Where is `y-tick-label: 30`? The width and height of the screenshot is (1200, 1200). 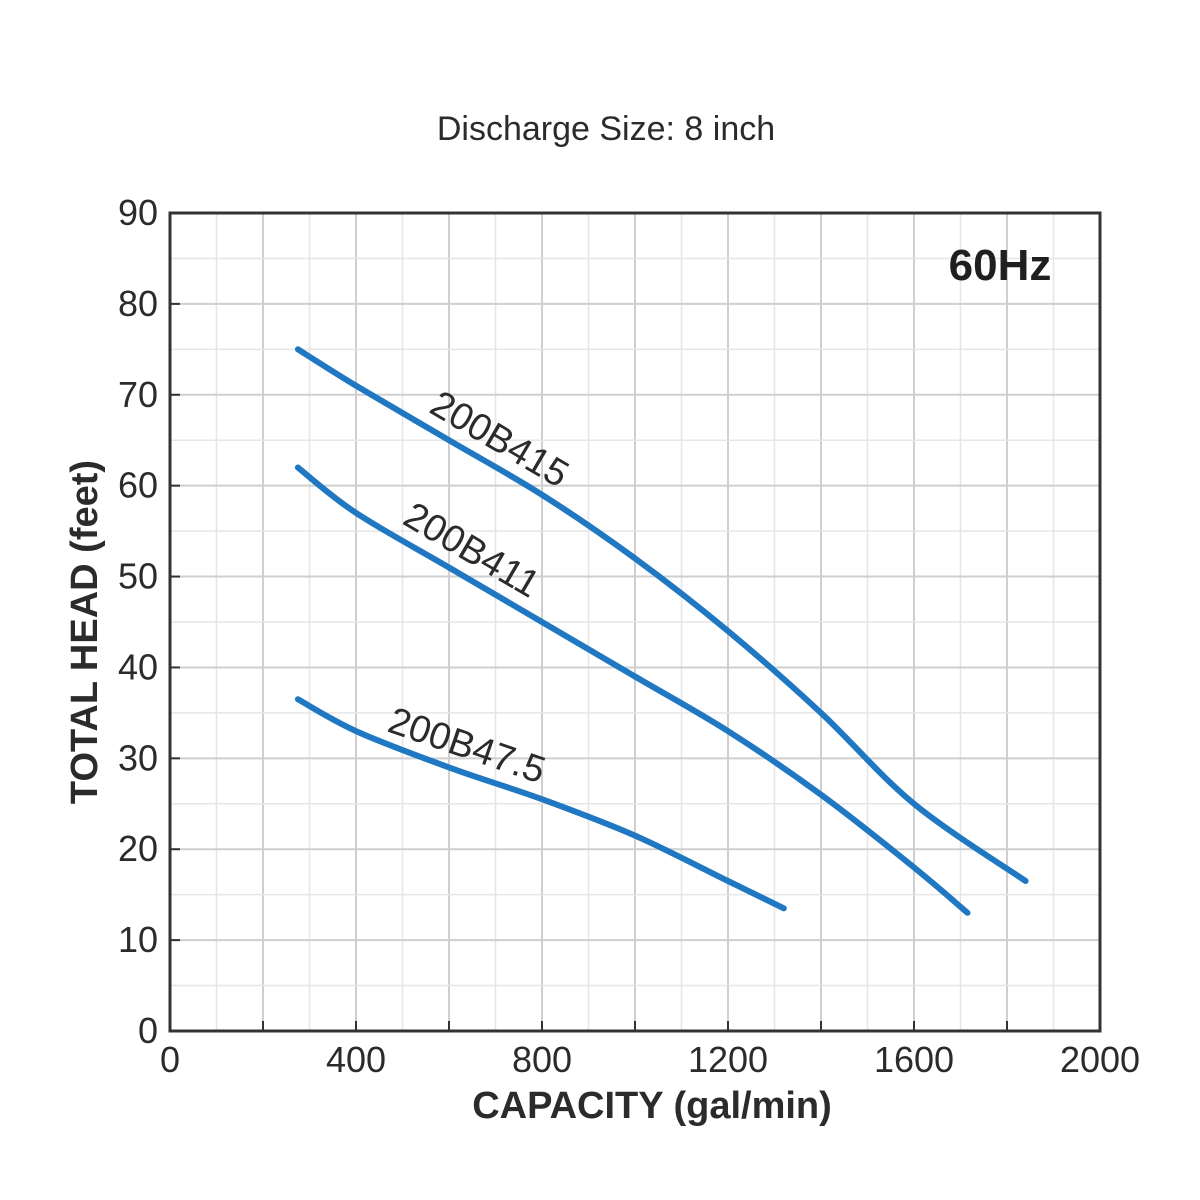
y-tick-label: 30 is located at coordinates (138, 757).